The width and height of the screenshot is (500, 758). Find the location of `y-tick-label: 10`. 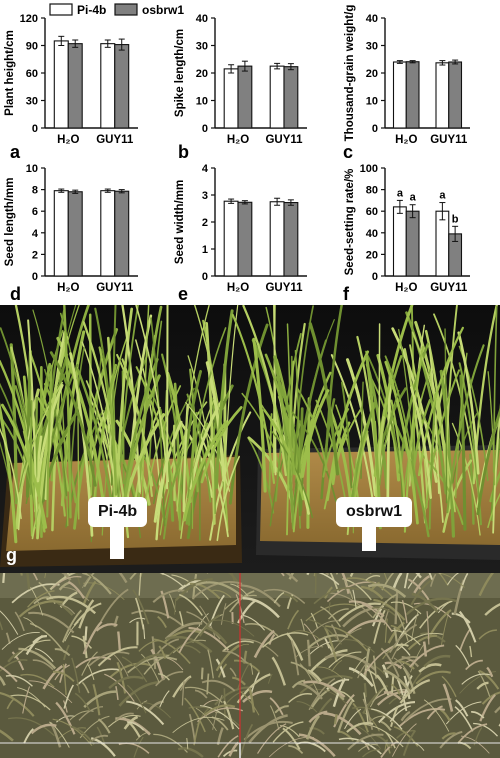

y-tick-label: 10 is located at coordinates (372, 102).